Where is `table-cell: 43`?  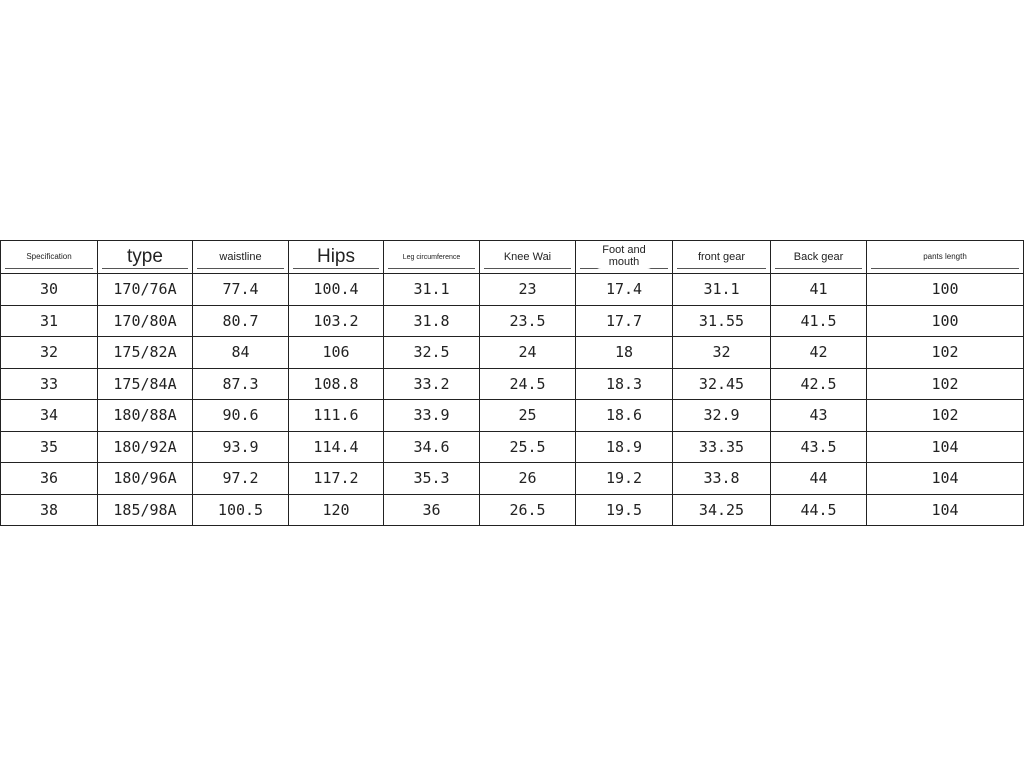 table-cell: 43 is located at coordinates (818, 415).